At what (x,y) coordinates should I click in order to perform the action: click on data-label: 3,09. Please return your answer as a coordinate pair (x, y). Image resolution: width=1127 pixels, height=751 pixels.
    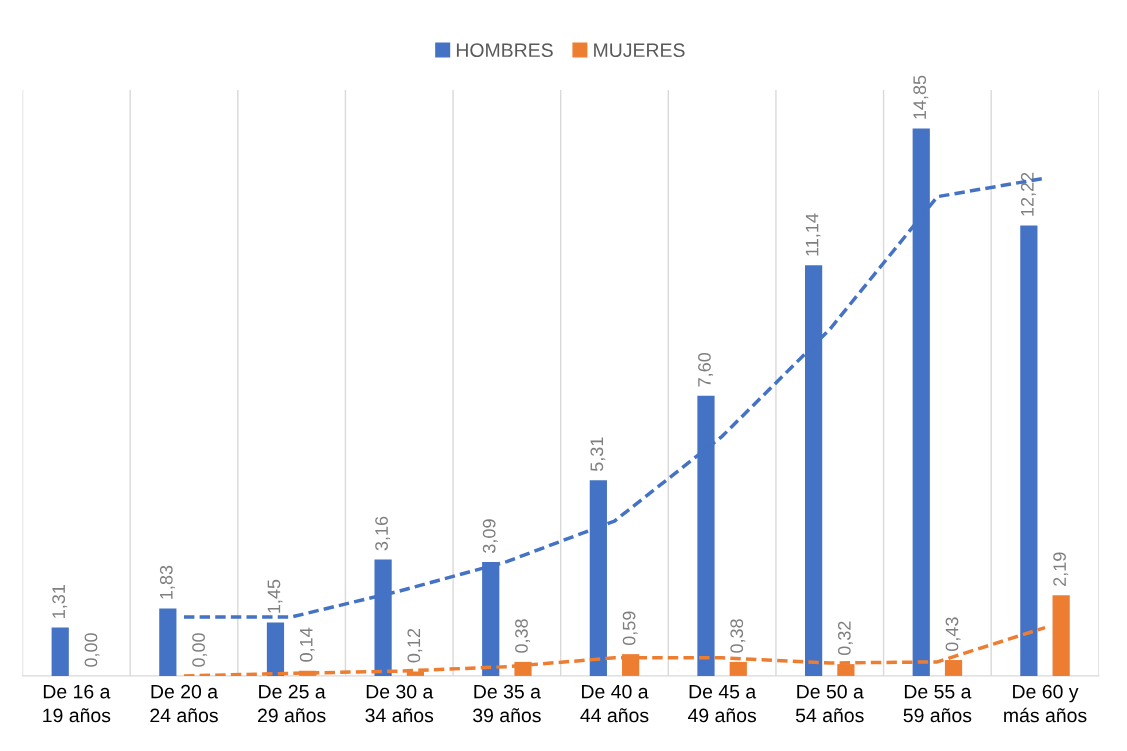
    Looking at the image, I should click on (490, 536).